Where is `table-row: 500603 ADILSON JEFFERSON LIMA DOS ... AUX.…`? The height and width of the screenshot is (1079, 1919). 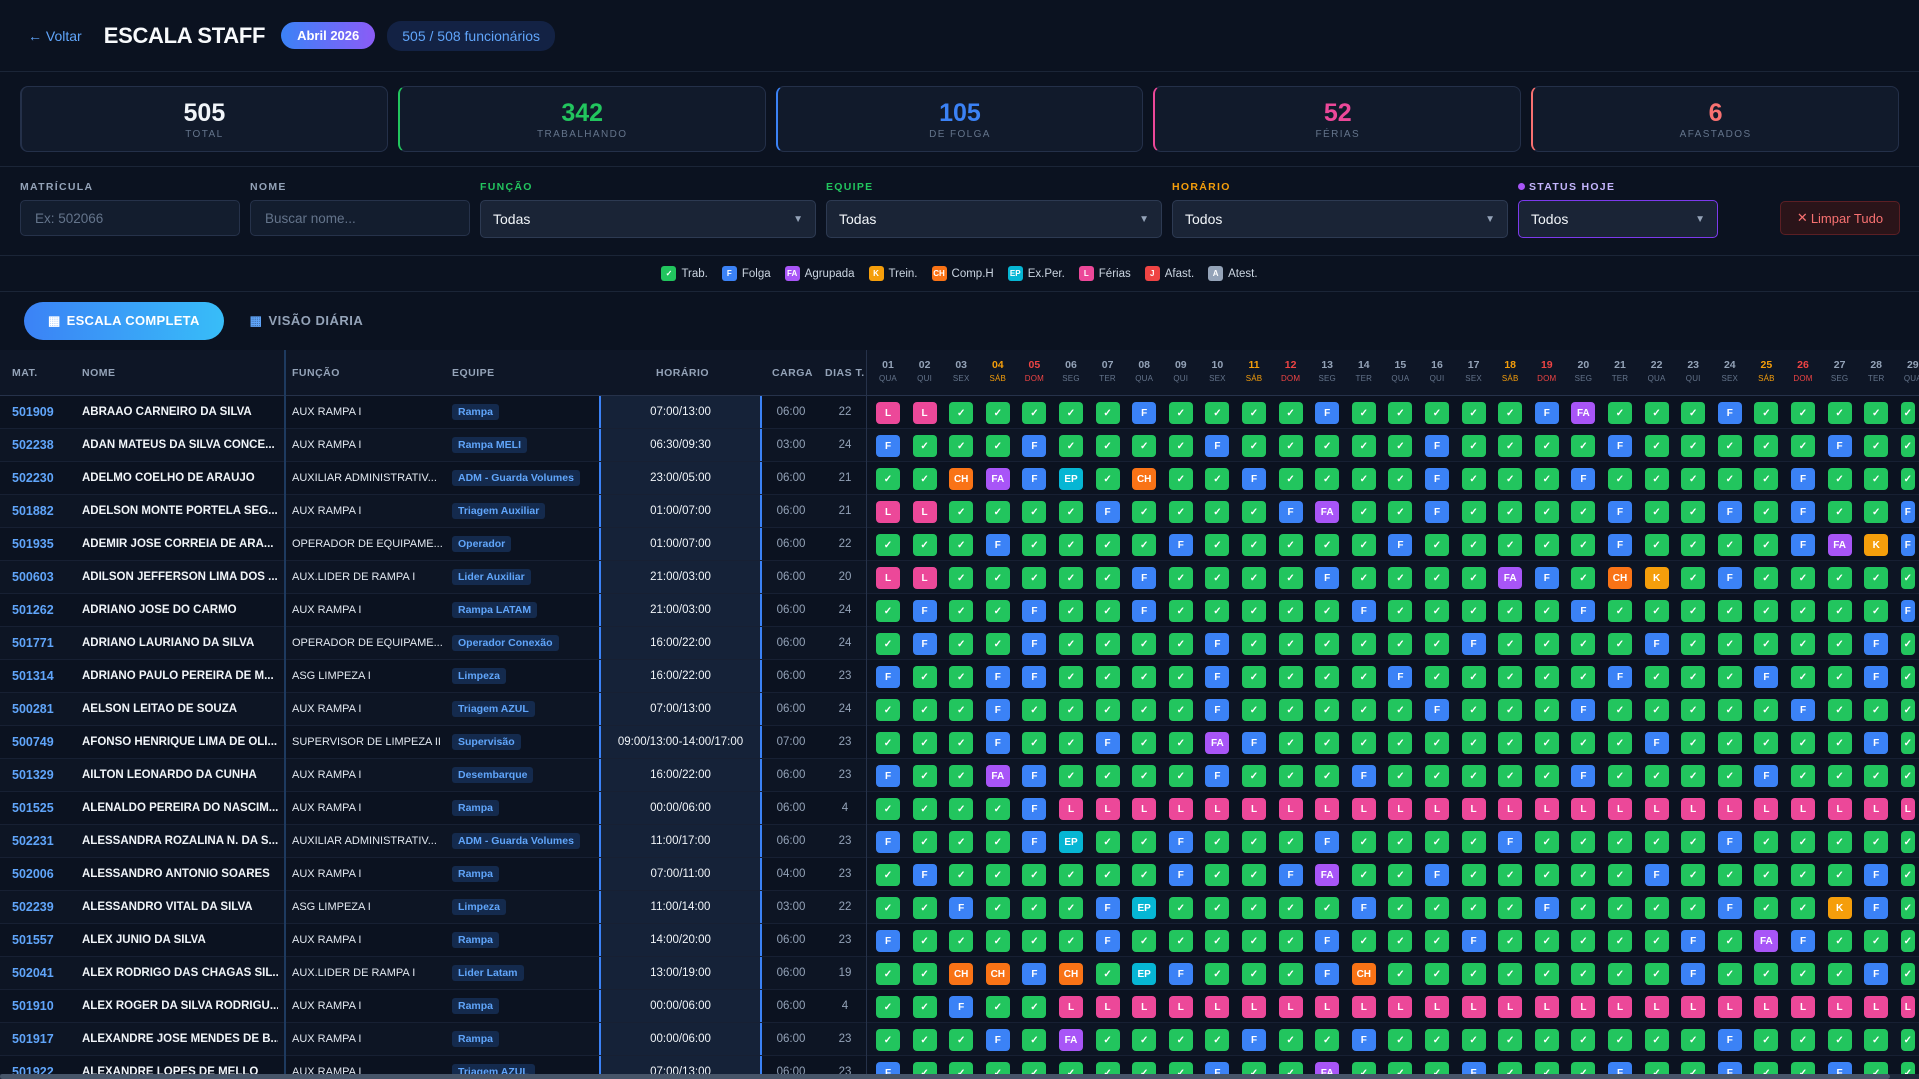 table-row: 500603 ADILSON JEFFERSON LIMA DOS ... AUX.… is located at coordinates (959, 577).